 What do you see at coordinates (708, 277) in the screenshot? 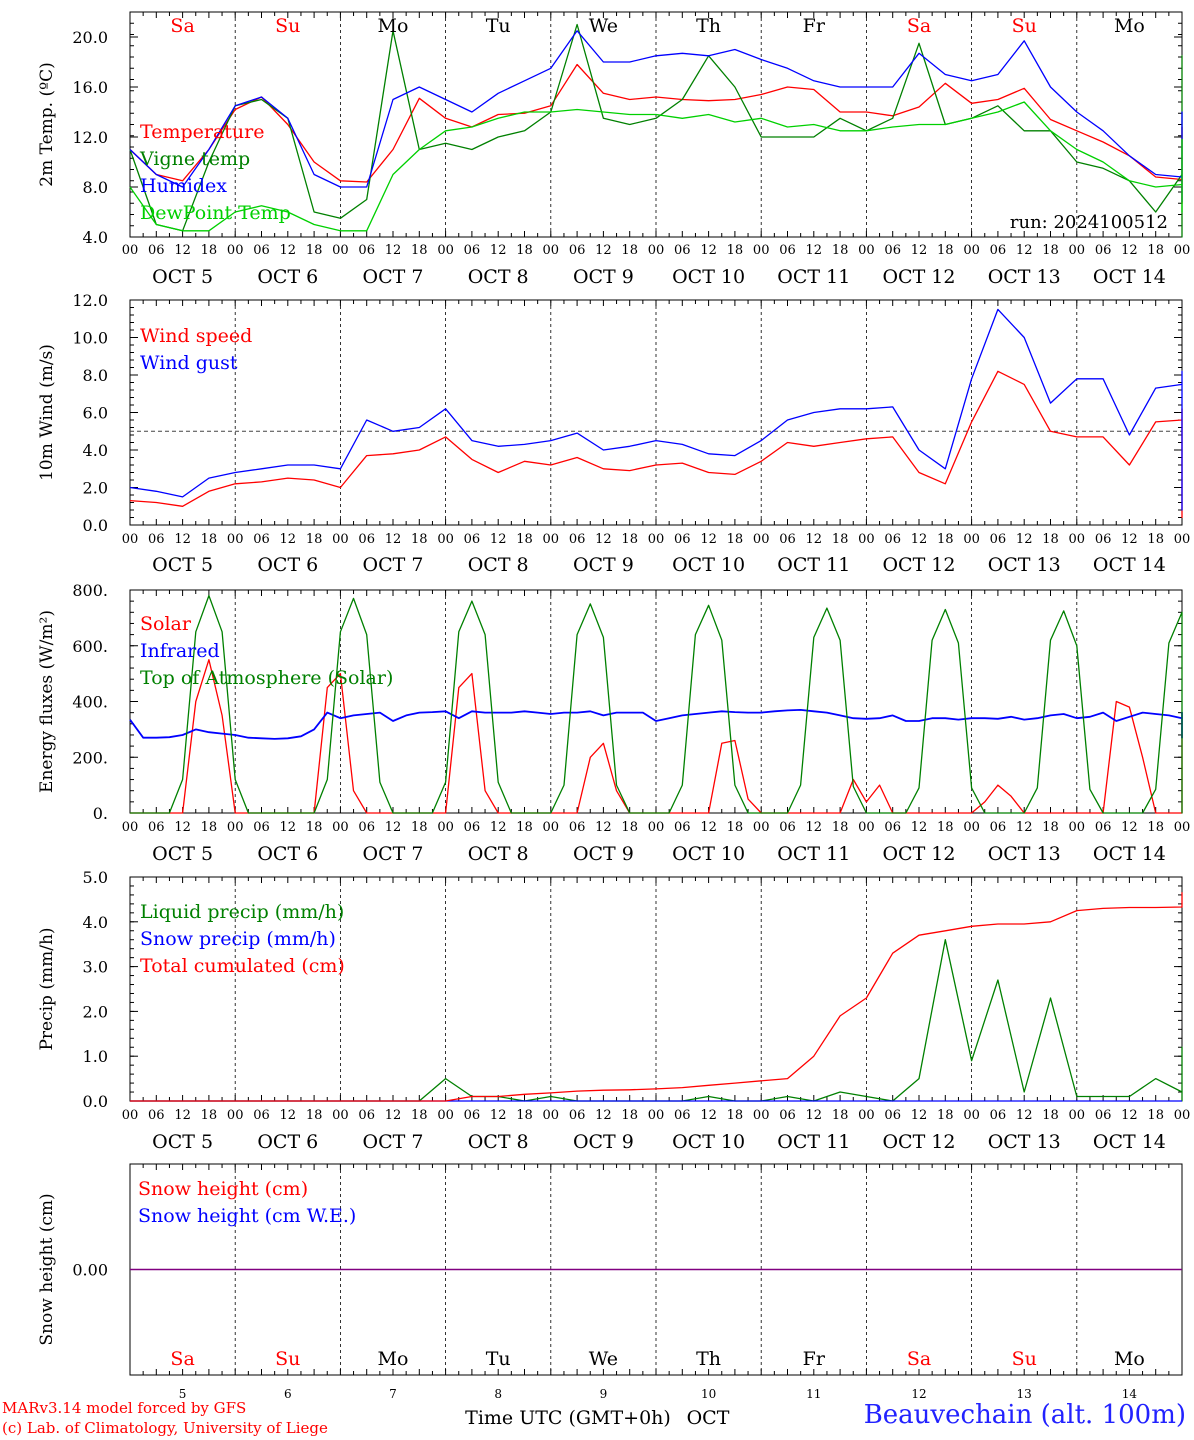
I see `date-label: OCT 10` at bounding box center [708, 277].